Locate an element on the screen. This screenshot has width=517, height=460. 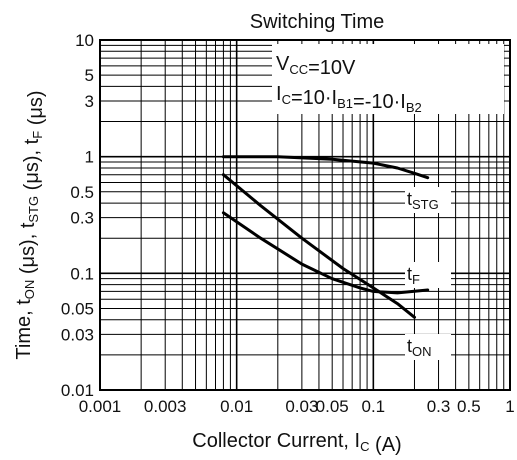
condition-1: VCC=10V is located at coordinates (316, 66).